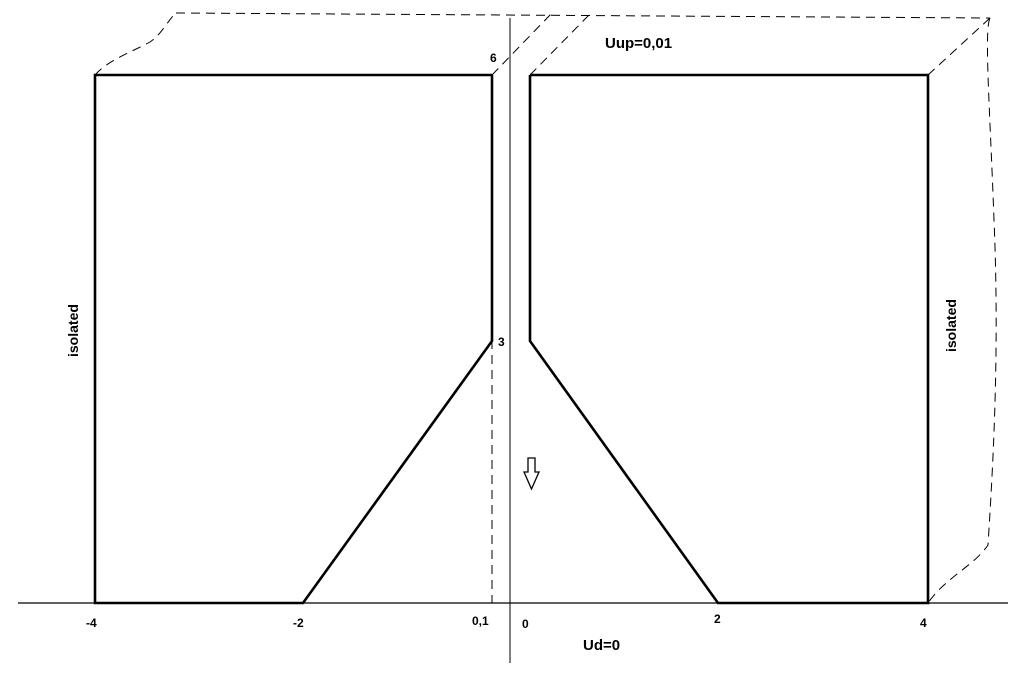 The image size is (1021, 680). What do you see at coordinates (298, 623) in the screenshot?
I see `x-tick-label: -2` at bounding box center [298, 623].